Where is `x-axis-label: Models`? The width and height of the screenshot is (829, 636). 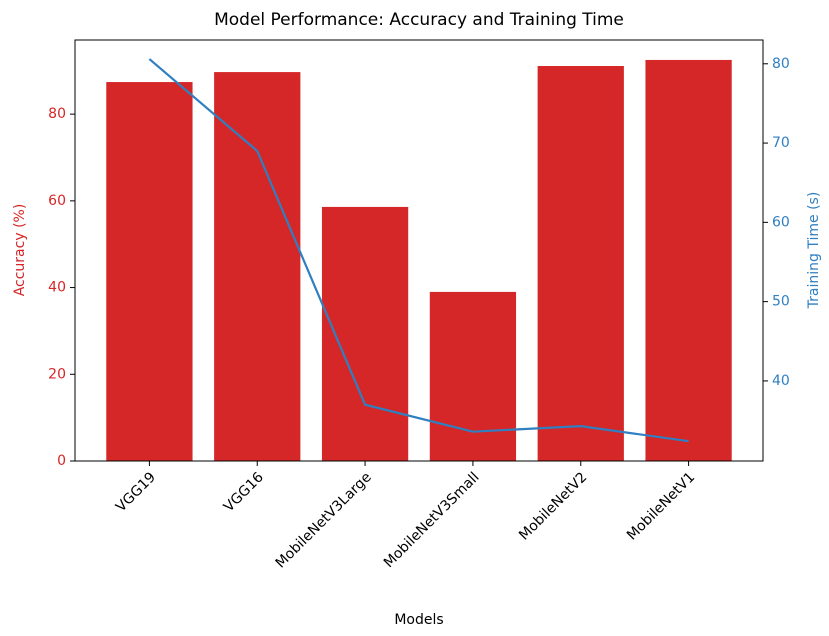
x-axis-label: Models is located at coordinates (418, 620).